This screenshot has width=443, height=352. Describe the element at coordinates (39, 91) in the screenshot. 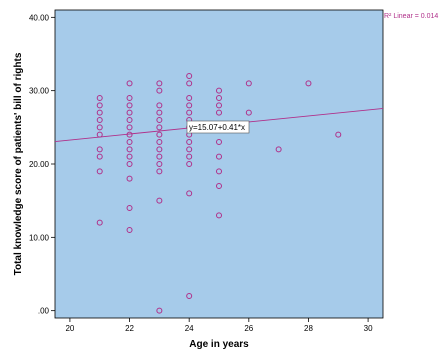

I see `y-tick-label: 30.00` at that location.